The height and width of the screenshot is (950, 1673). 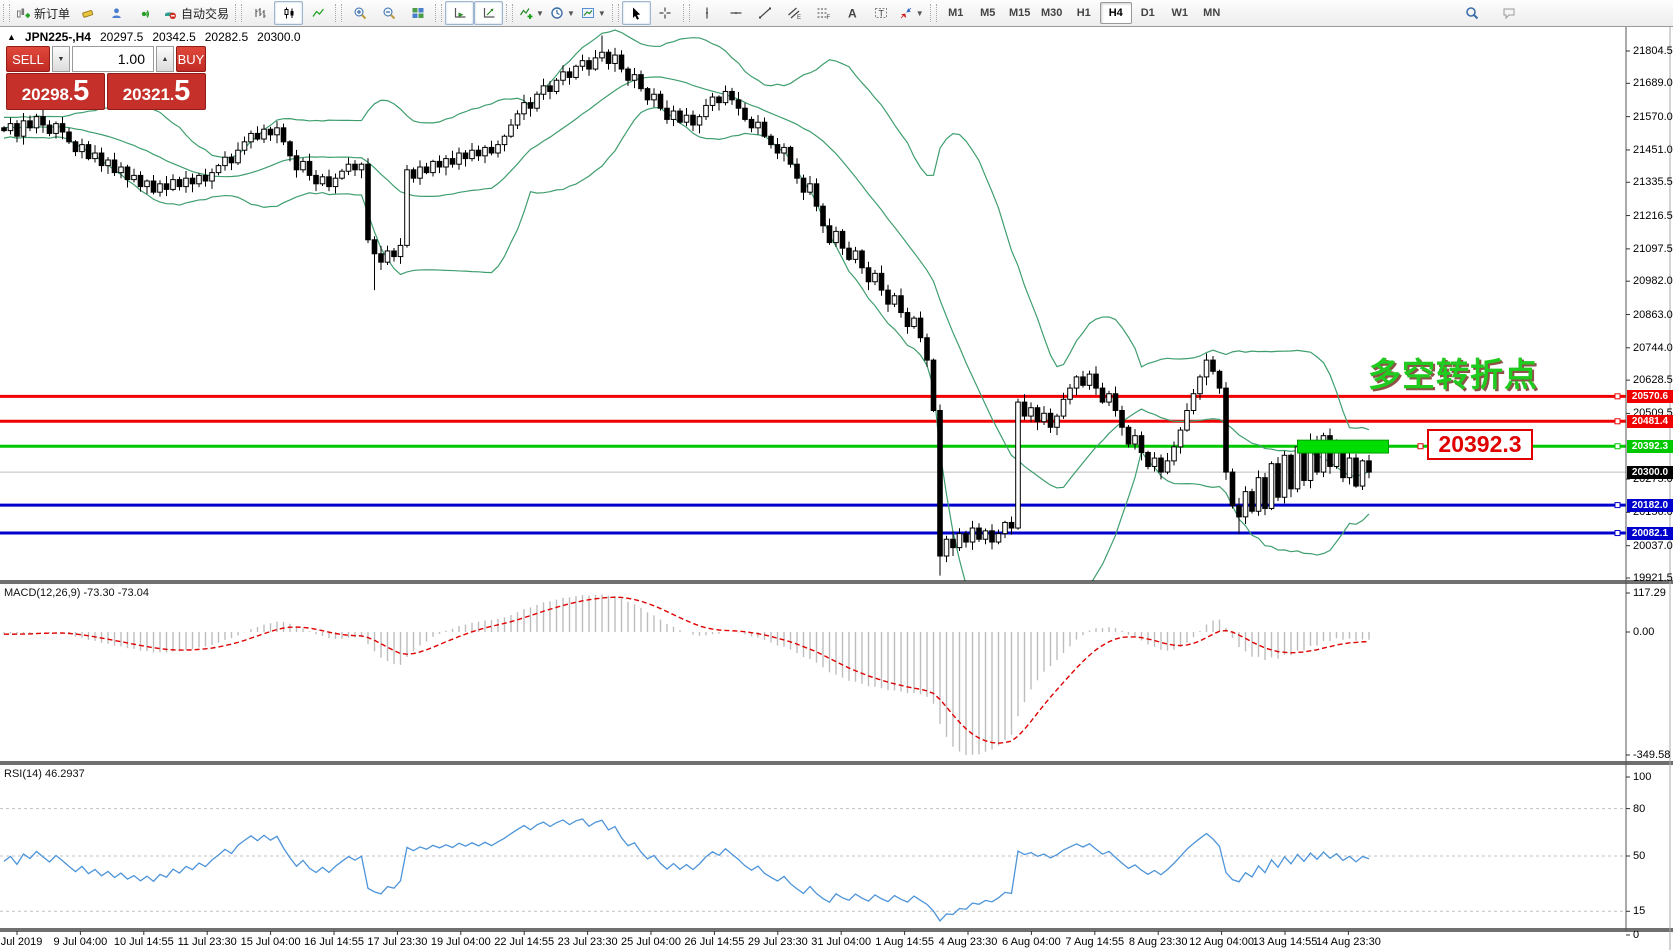 I want to click on open-value: 20297.5, so click(x=121, y=37).